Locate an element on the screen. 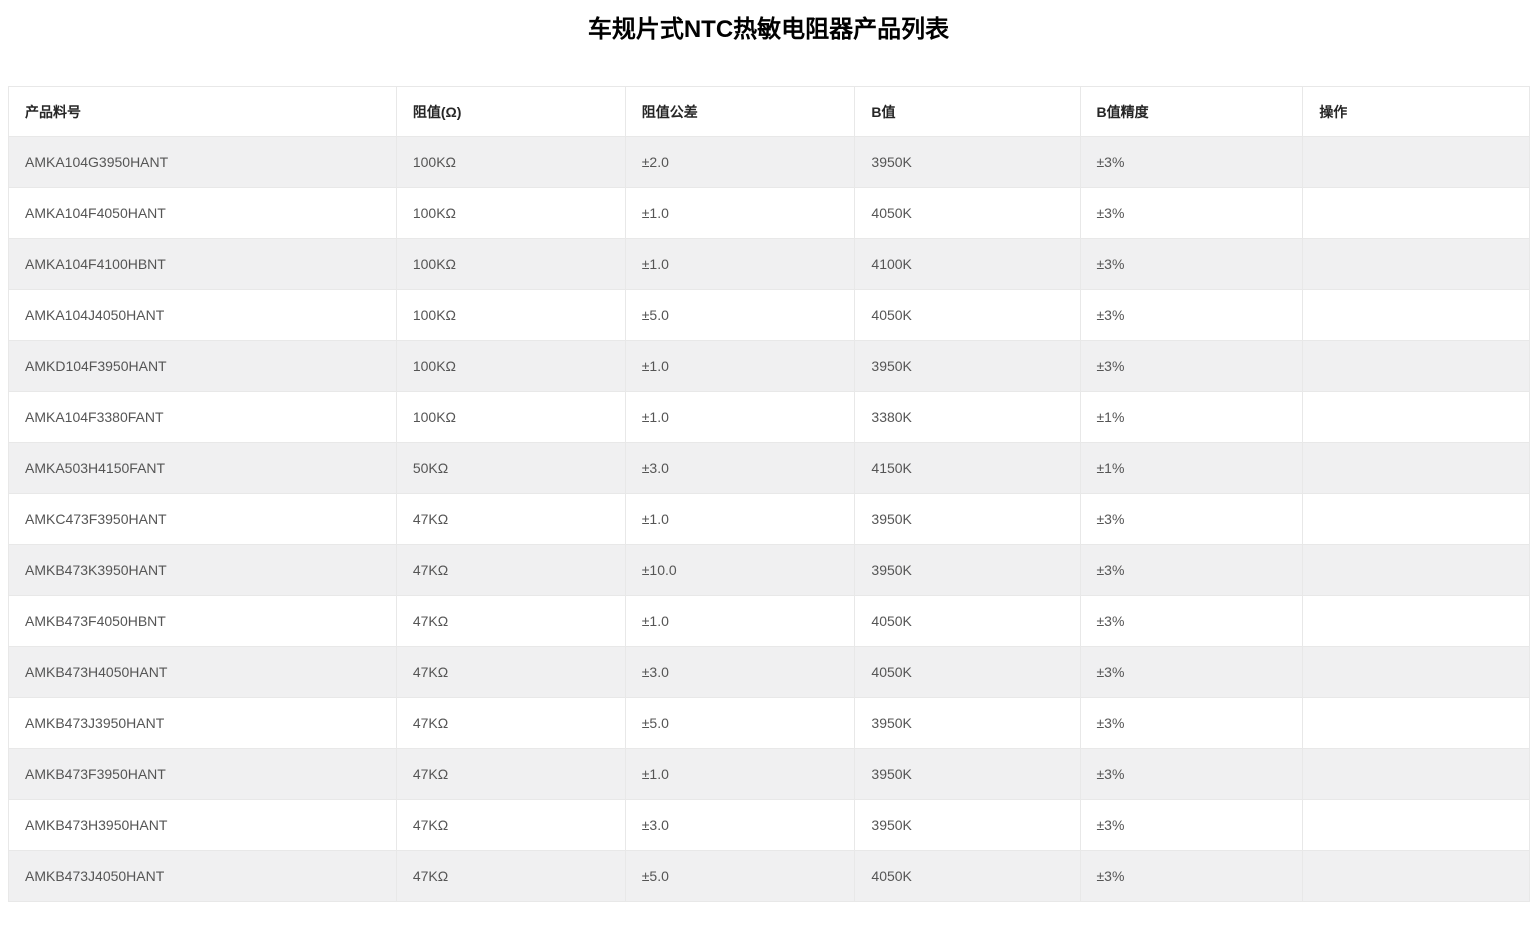 The height and width of the screenshot is (930, 1537). cell-b-value: 4100K is located at coordinates (967, 264).